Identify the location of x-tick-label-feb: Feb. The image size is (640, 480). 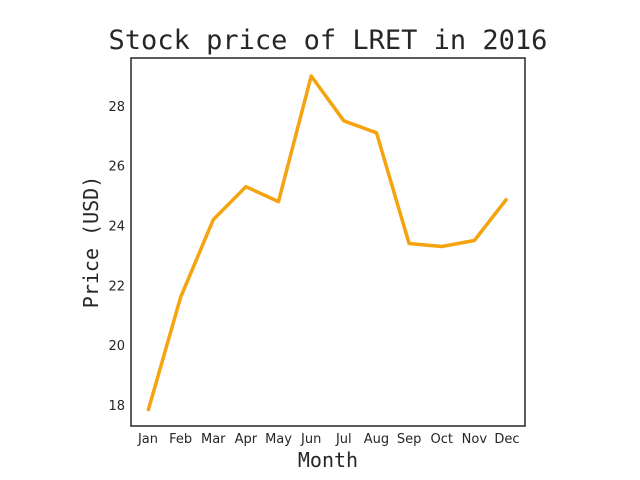
(180, 439).